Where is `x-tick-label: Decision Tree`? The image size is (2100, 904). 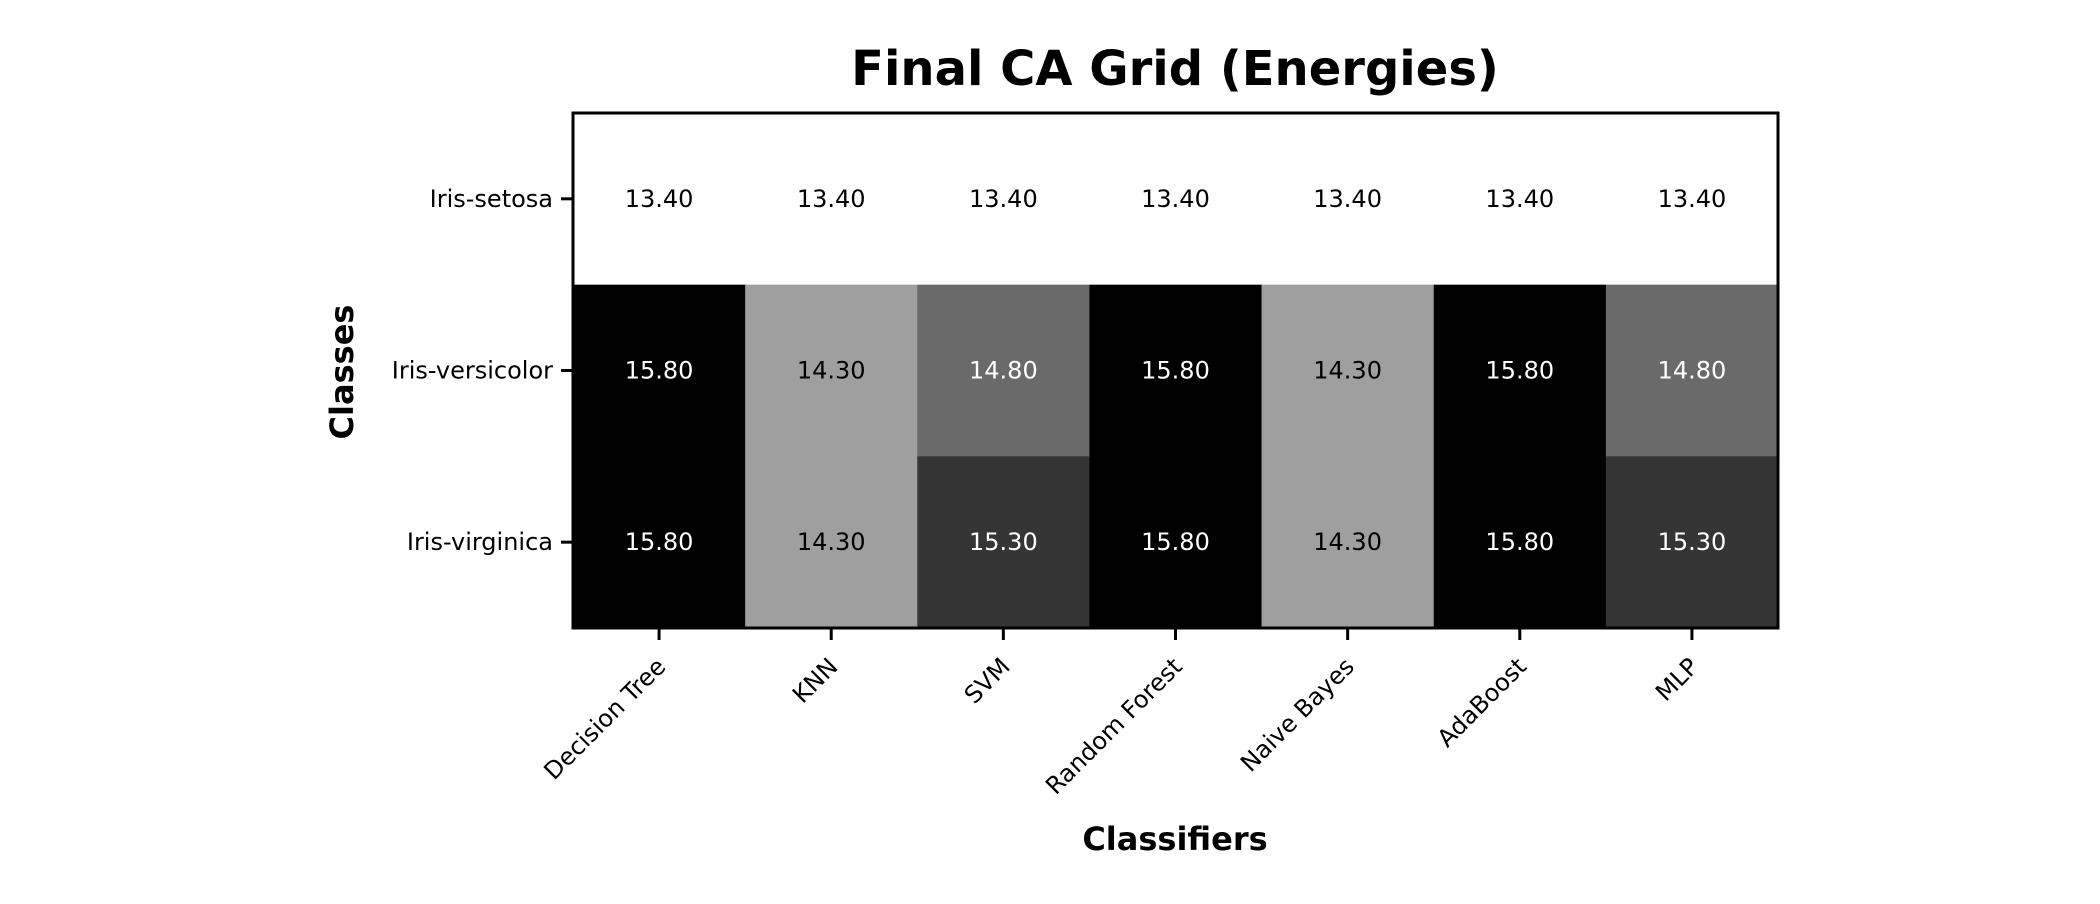
x-tick-label: Decision Tree is located at coordinates (605, 718).